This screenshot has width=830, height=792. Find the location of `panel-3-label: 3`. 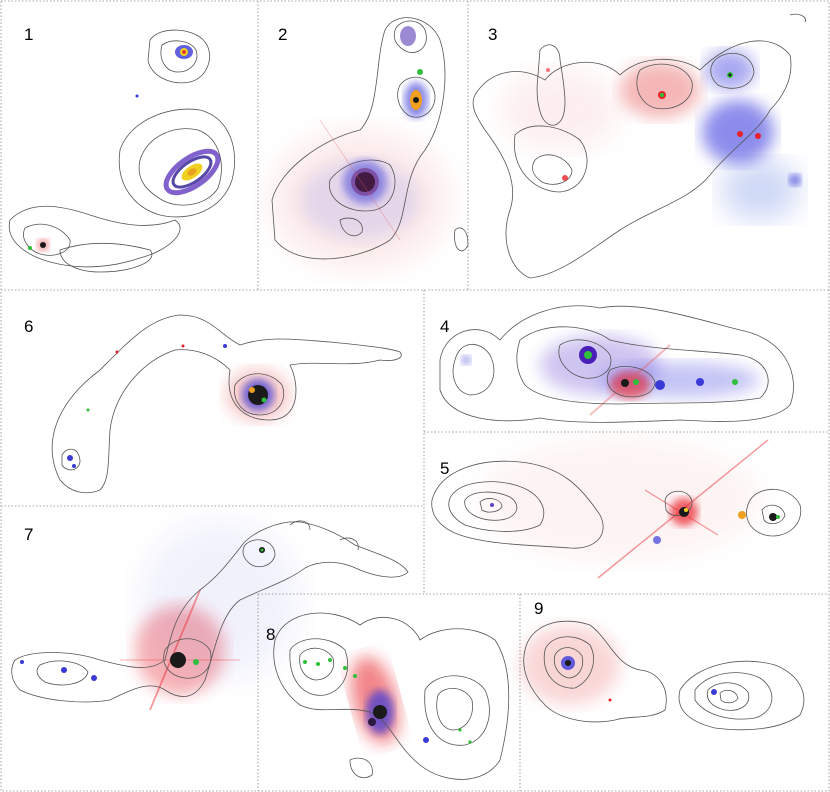

panel-3-label: 3 is located at coordinates (492, 34).